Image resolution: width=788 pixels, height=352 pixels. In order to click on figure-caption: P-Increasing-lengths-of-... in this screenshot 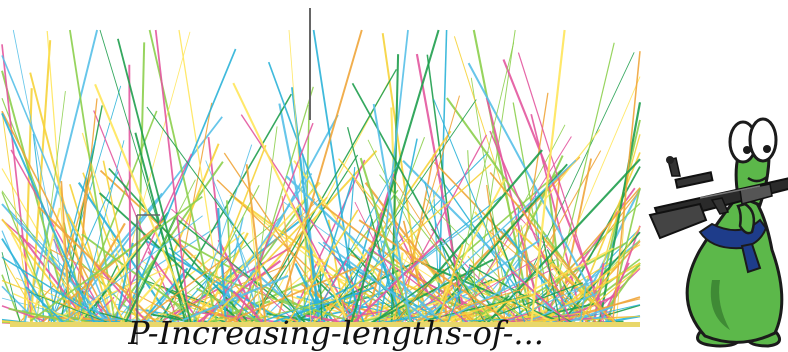, I will do `click(336, 333)`.